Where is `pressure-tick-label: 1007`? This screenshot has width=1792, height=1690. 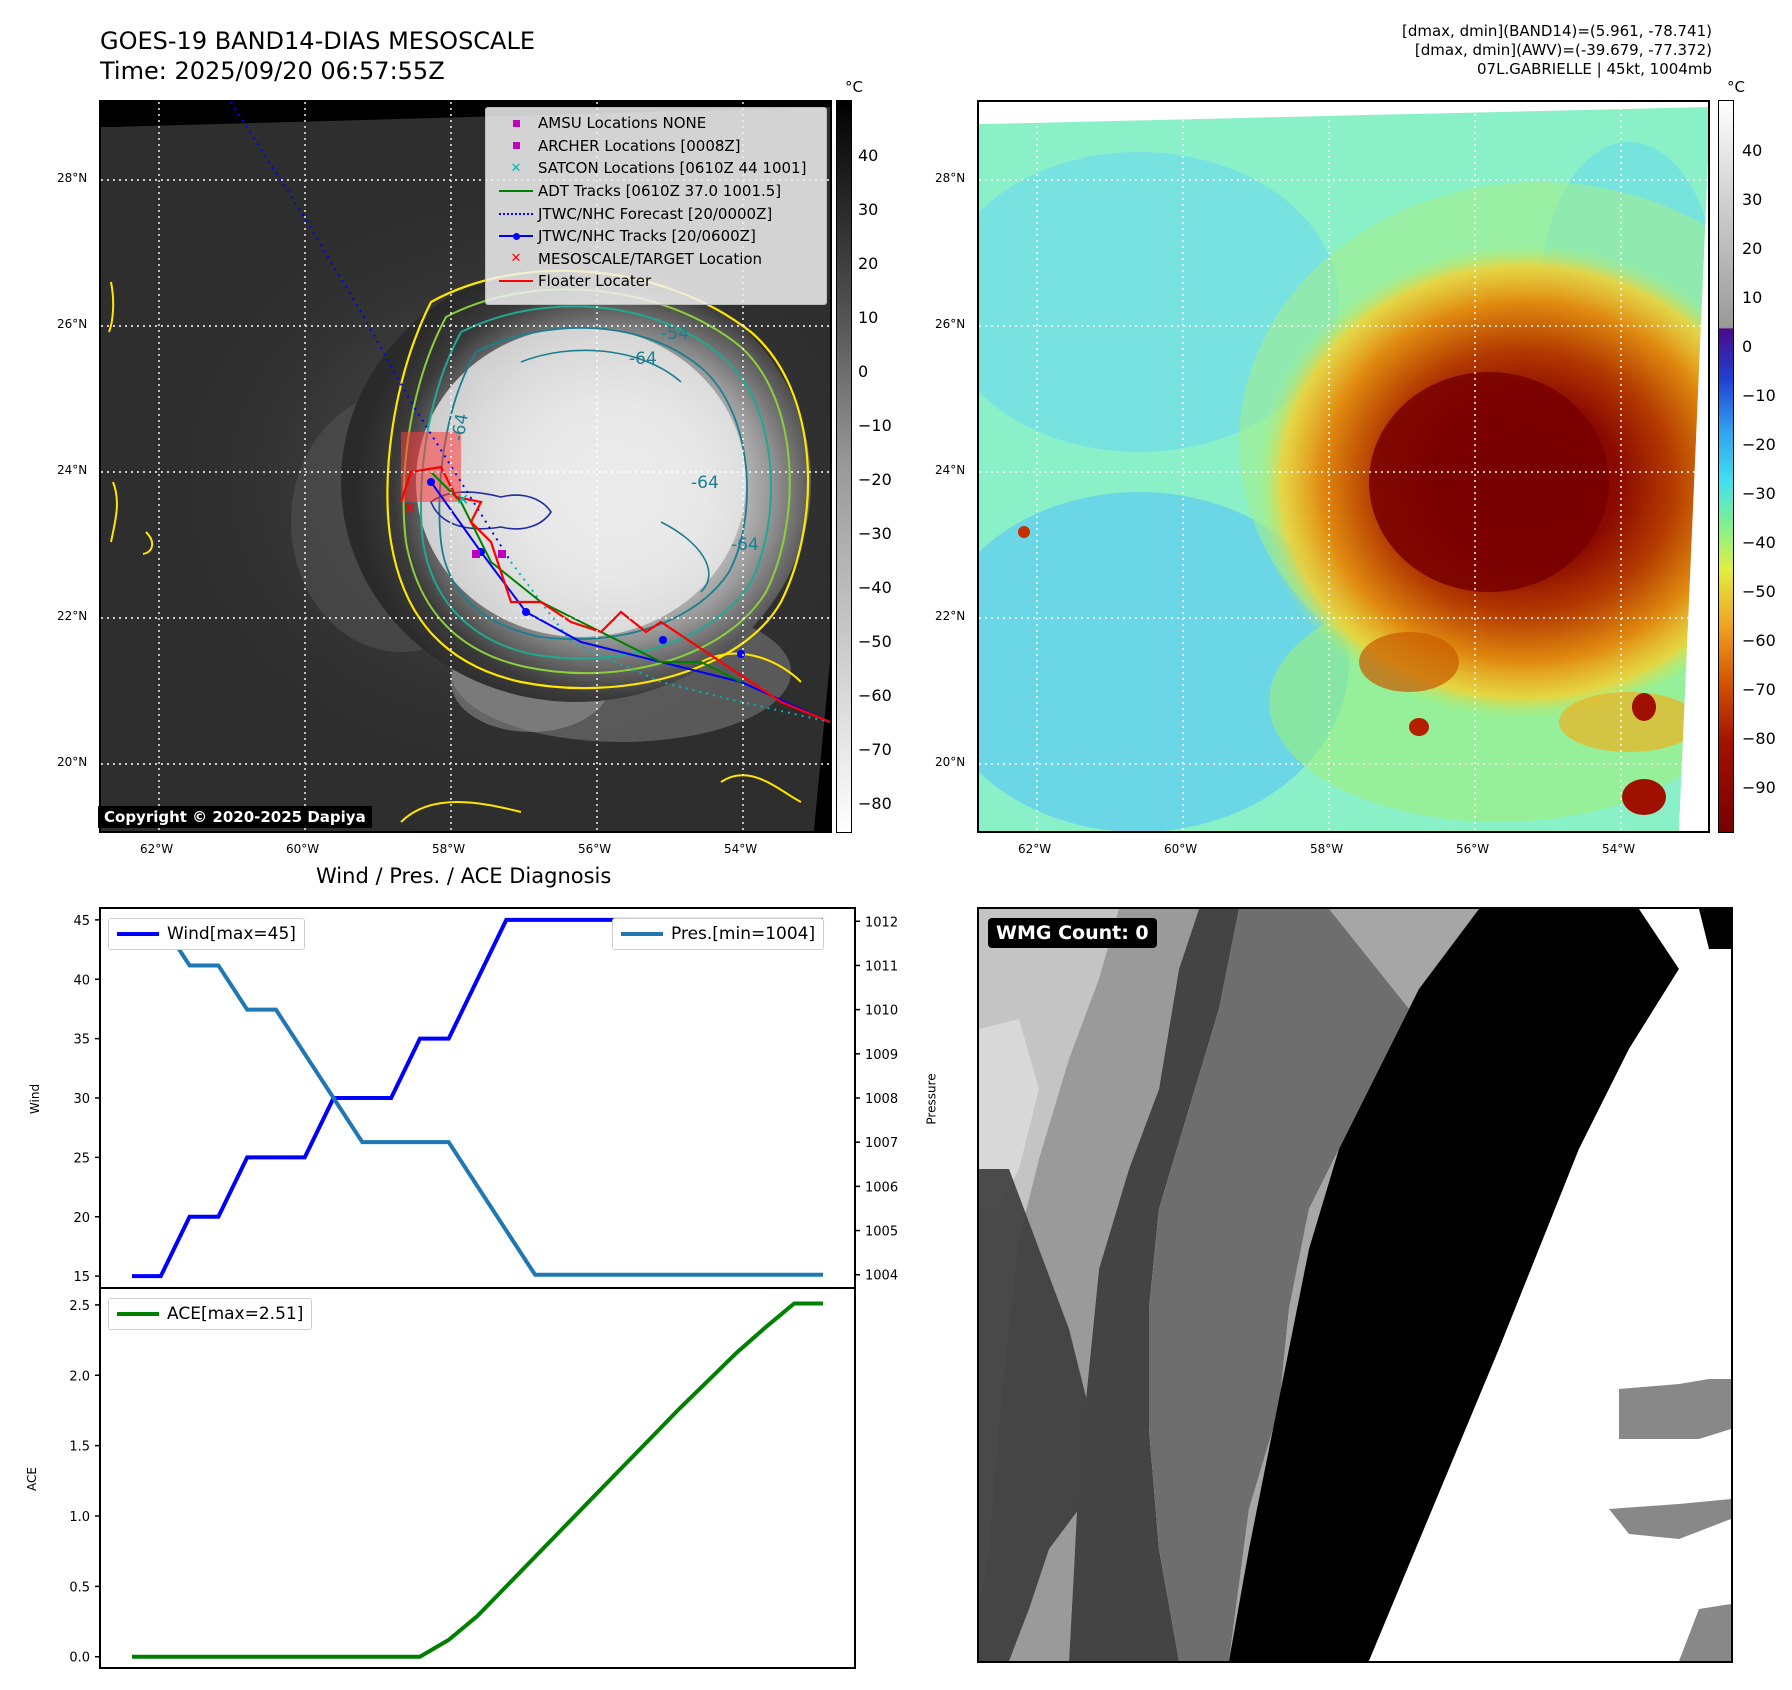 pressure-tick-label: 1007 is located at coordinates (881, 1143).